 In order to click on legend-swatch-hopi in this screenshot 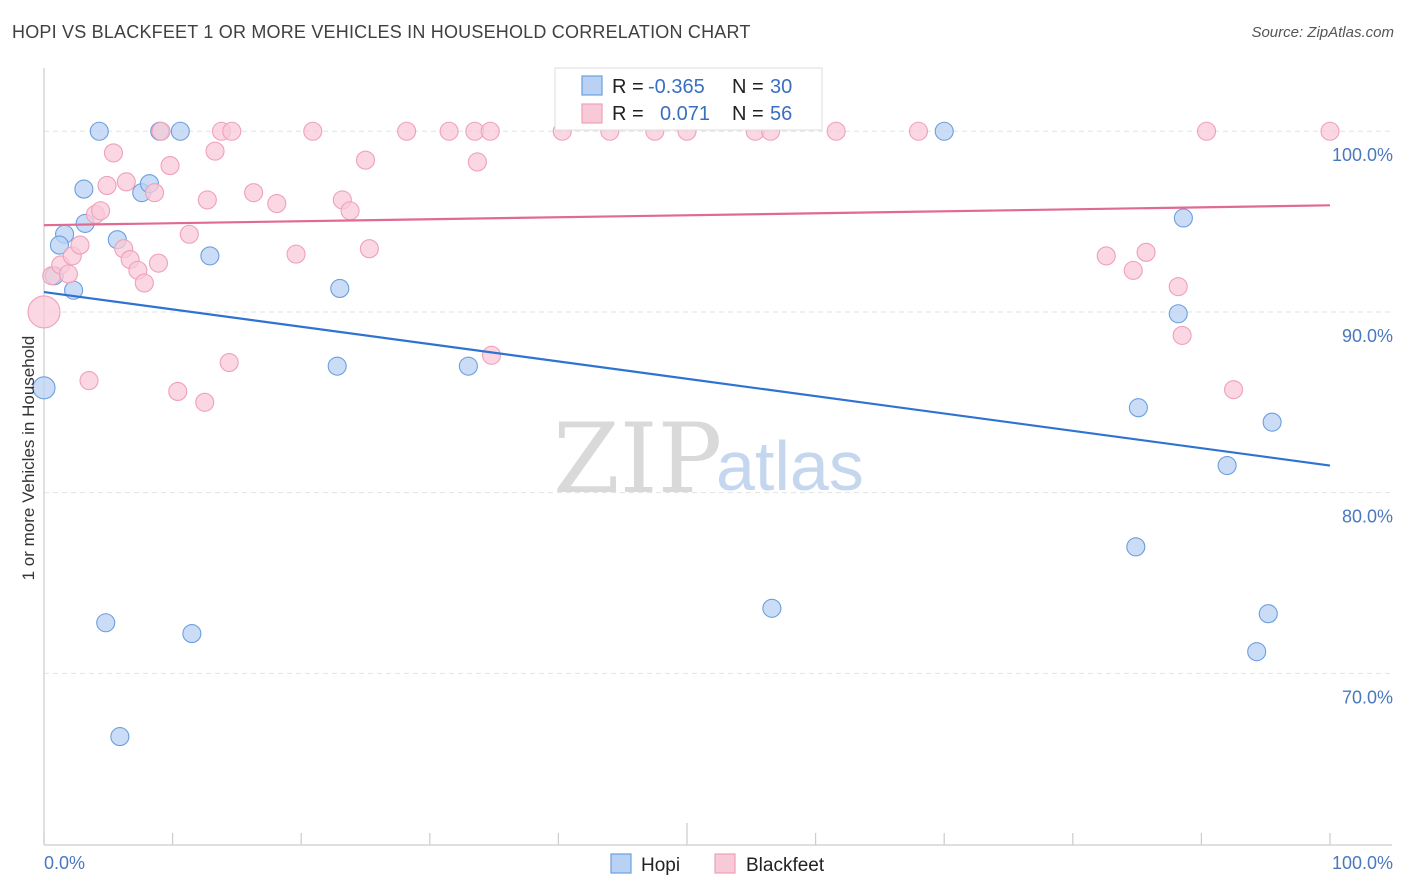, I will do `click(592, 85)`.